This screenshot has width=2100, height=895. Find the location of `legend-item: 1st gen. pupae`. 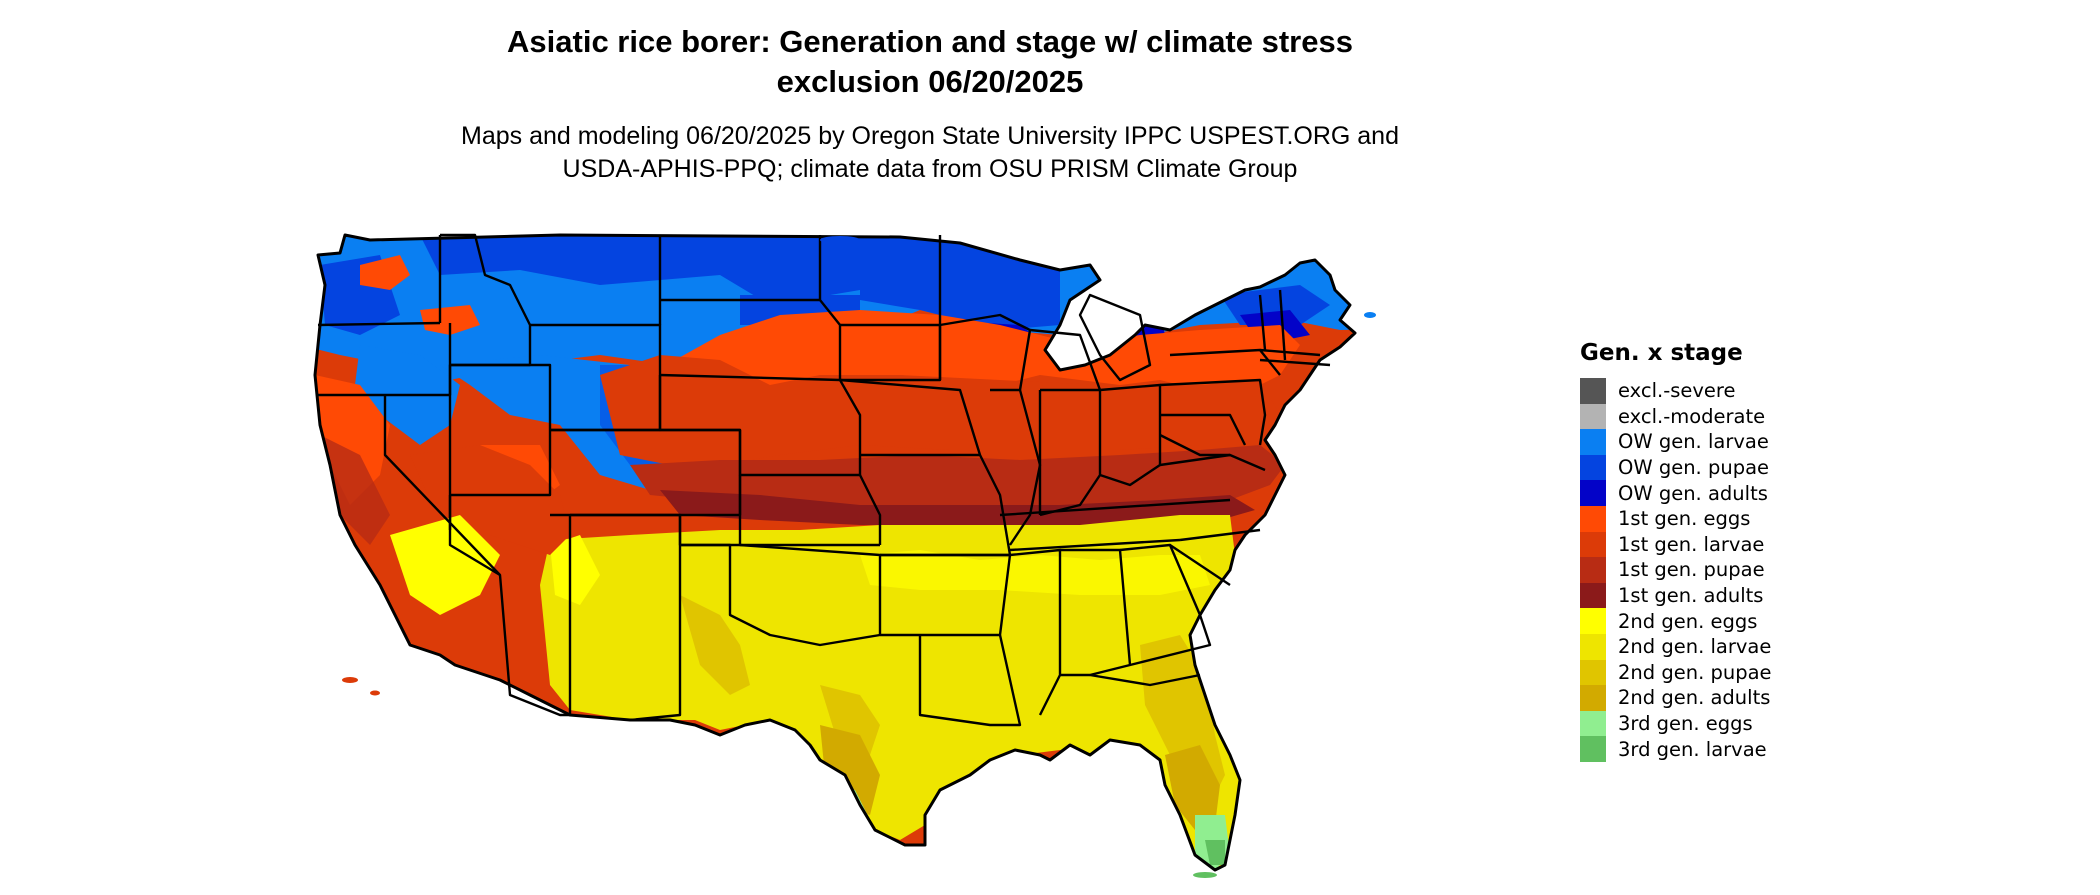

legend-item: 1st gen. pupae is located at coordinates (1730, 570).